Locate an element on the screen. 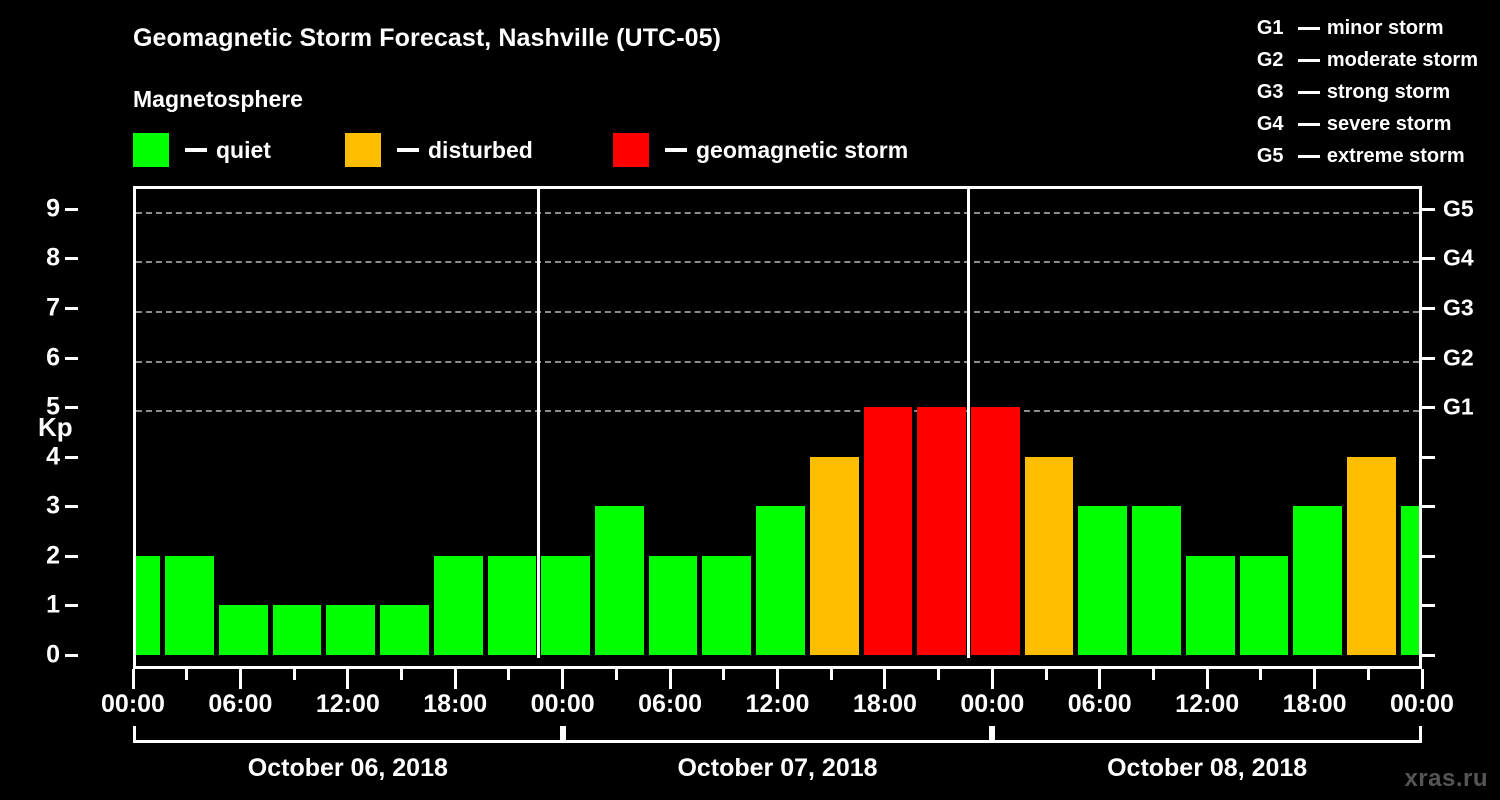 This screenshot has height=800, width=1500. g-level-label-g5: G5 is located at coordinates (1458, 208).